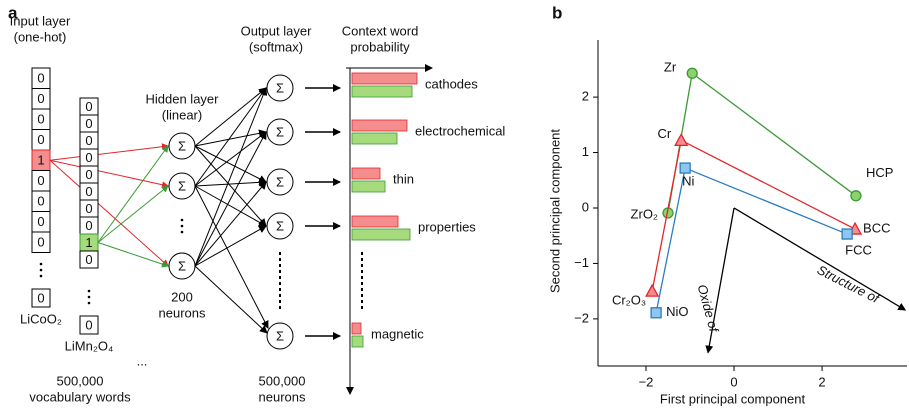 This screenshot has width=909, height=411. I want to click on context-word: magnetic, so click(397, 333).